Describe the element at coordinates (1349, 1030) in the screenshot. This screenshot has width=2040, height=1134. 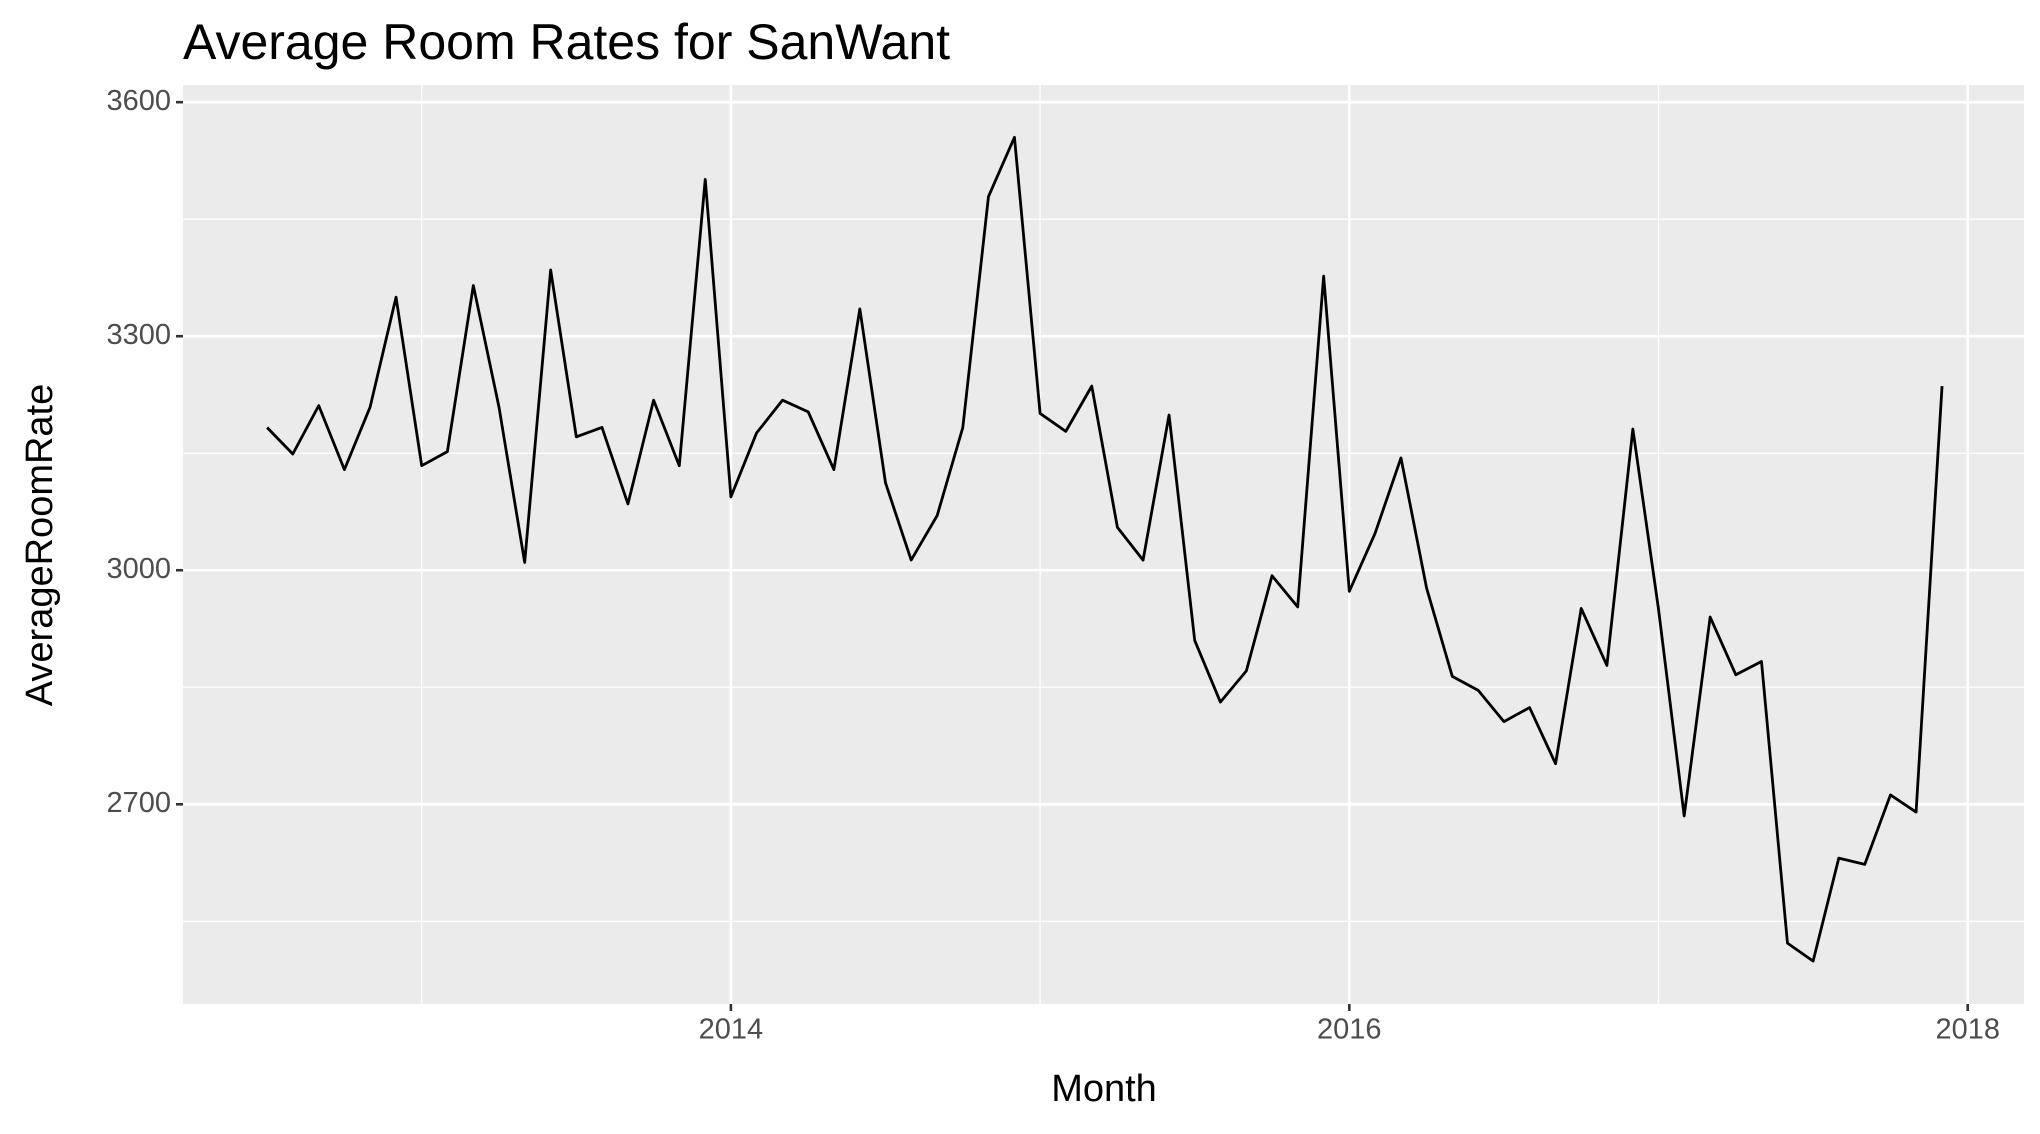
I see `x-tick-label: 2016` at that location.